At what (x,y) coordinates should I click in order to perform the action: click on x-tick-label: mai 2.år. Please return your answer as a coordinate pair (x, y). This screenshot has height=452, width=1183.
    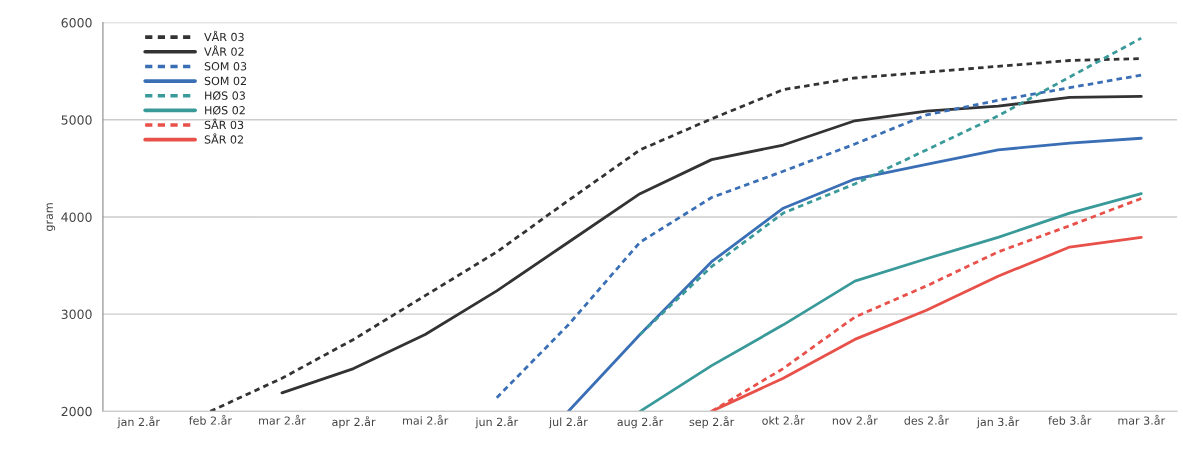
    Looking at the image, I should click on (426, 419).